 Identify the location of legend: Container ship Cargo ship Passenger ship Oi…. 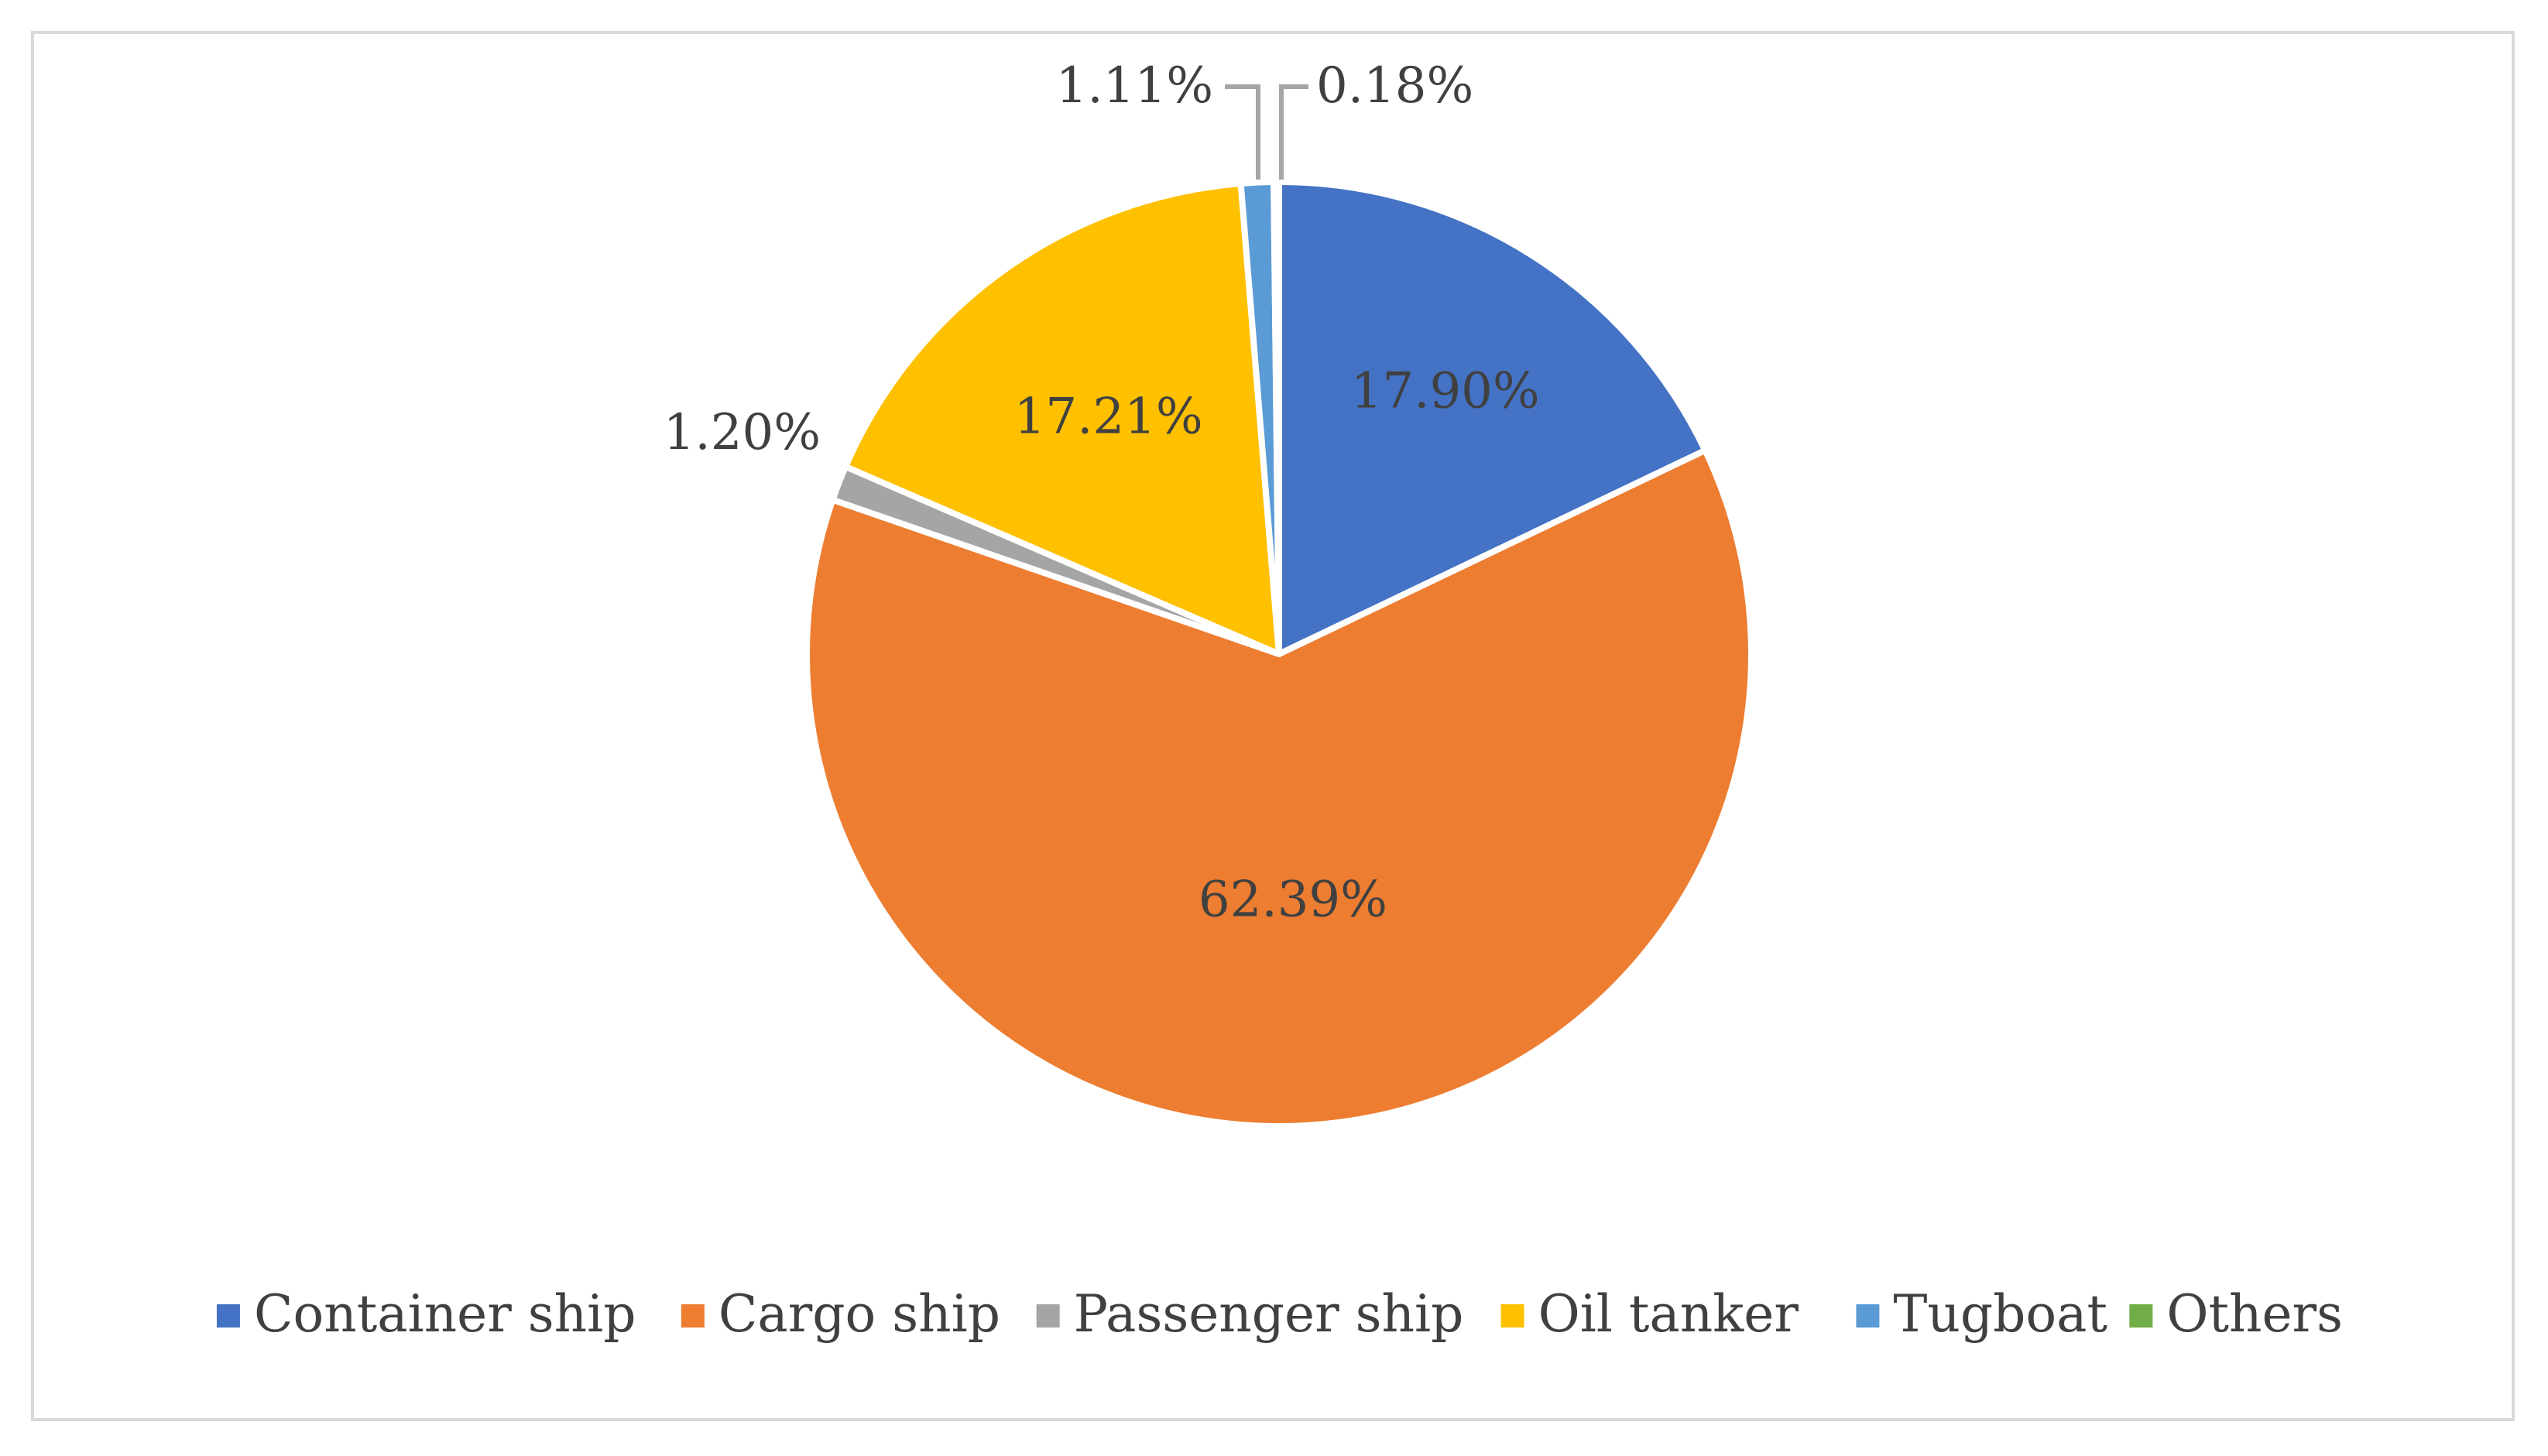
(1279, 1314).